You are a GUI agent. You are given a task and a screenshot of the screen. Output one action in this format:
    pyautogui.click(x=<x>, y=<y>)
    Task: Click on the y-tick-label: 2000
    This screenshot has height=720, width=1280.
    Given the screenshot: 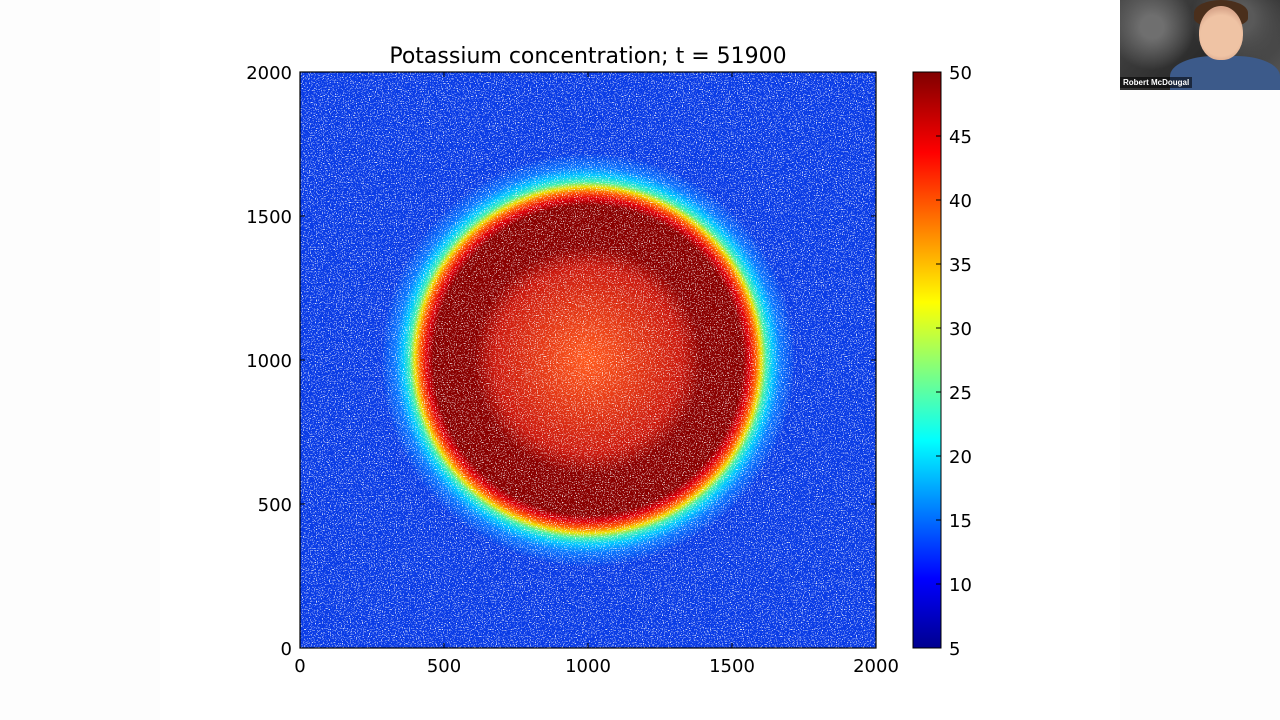 What is the action you would take?
    pyautogui.click(x=269, y=73)
    